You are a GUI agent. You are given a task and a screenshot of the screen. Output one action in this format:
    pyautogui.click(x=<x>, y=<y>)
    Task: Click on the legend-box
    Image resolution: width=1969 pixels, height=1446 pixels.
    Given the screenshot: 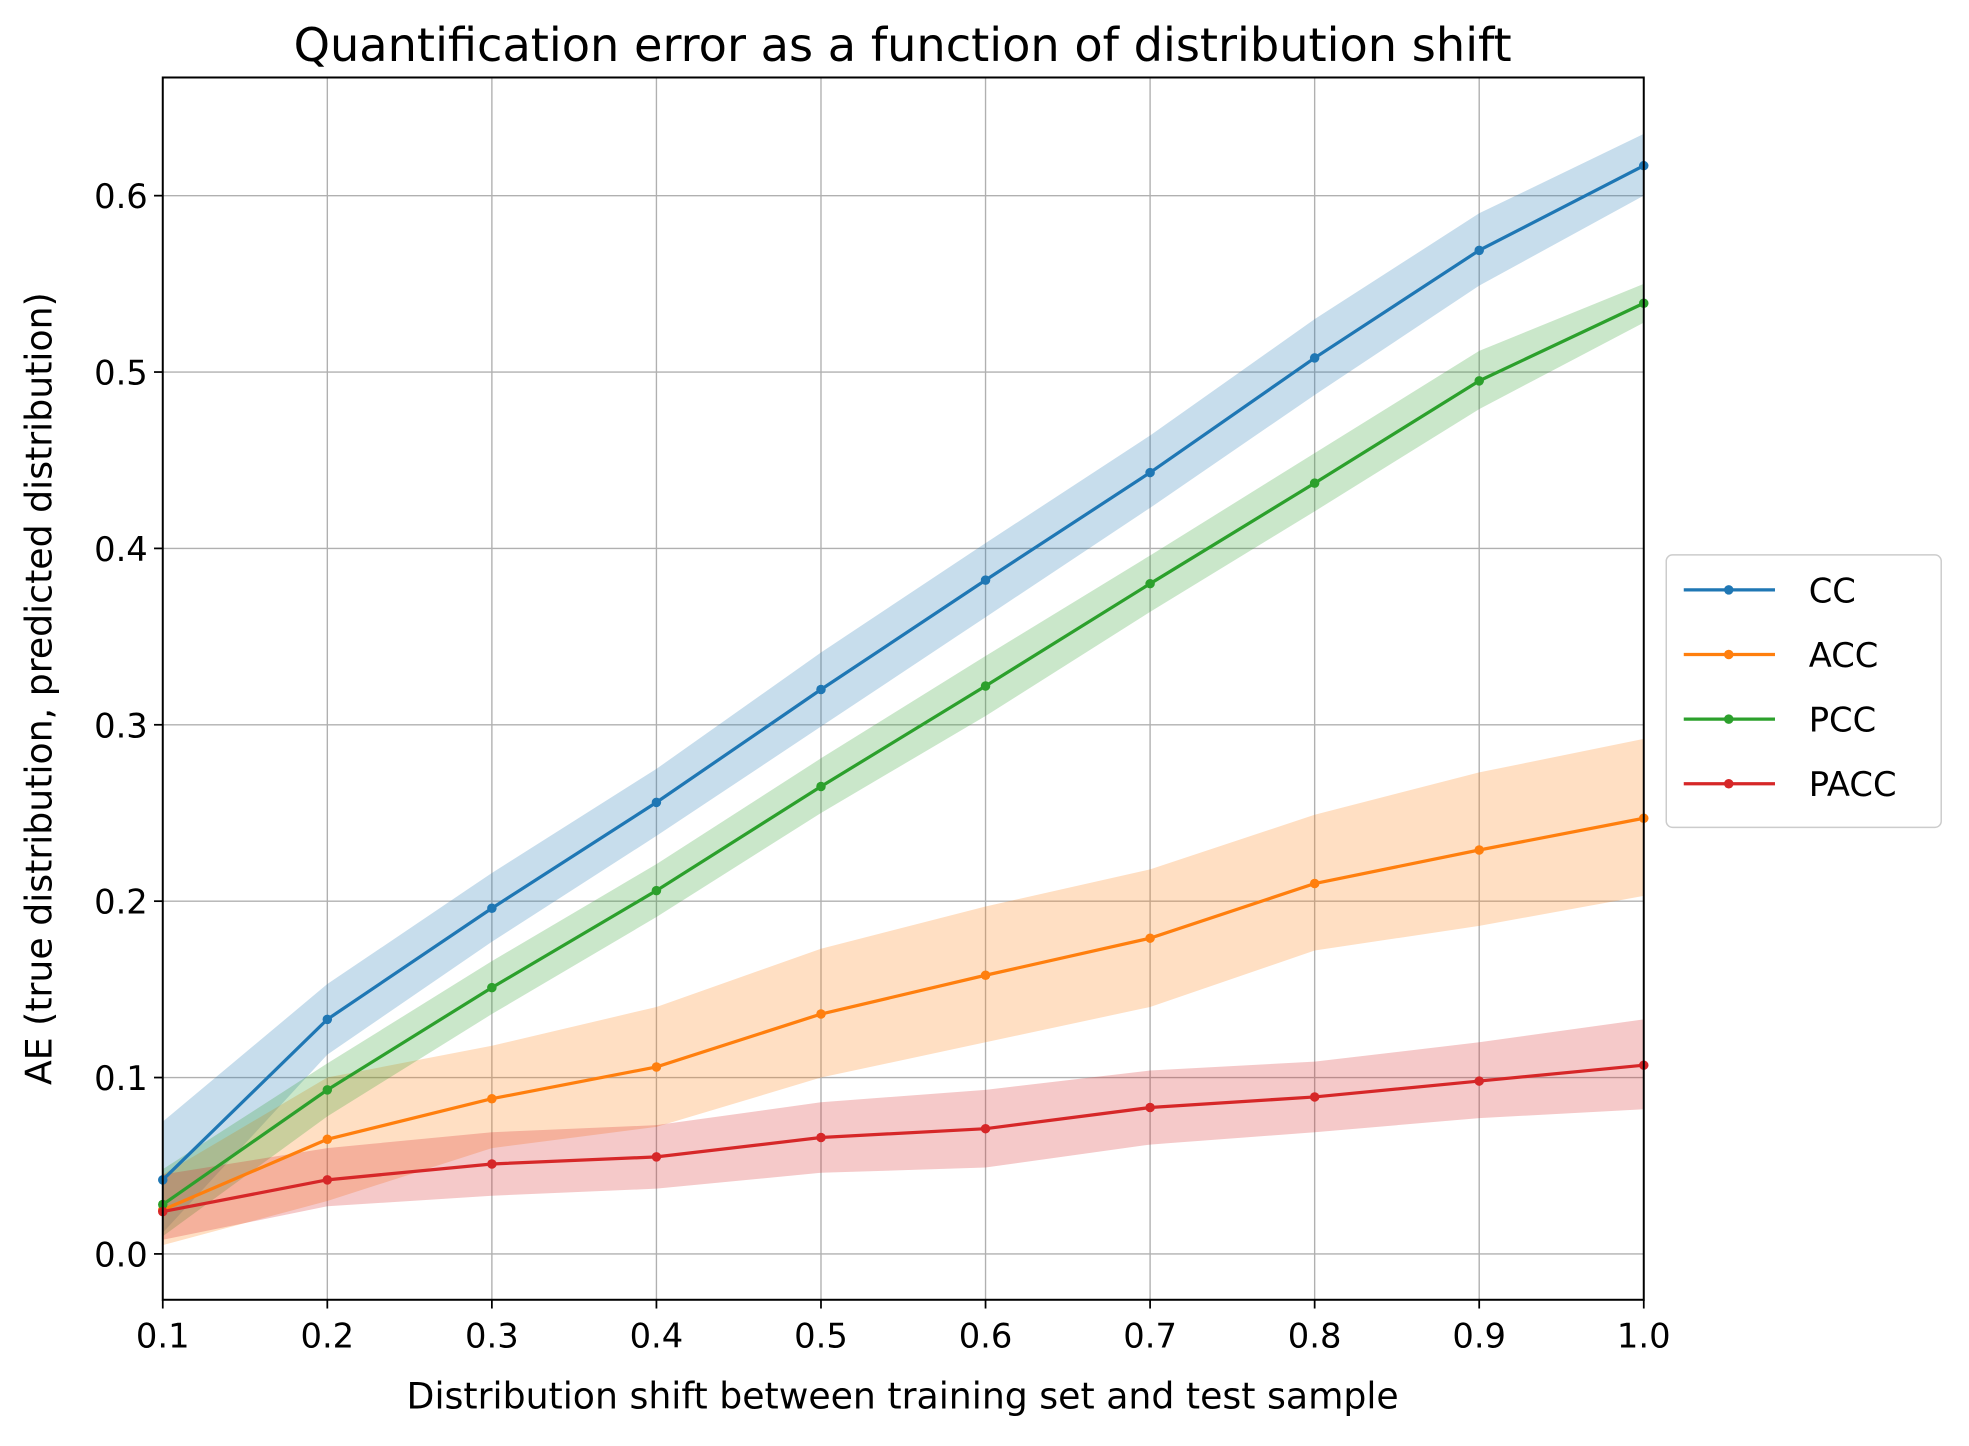 What is the action you would take?
    pyautogui.click(x=1803, y=691)
    